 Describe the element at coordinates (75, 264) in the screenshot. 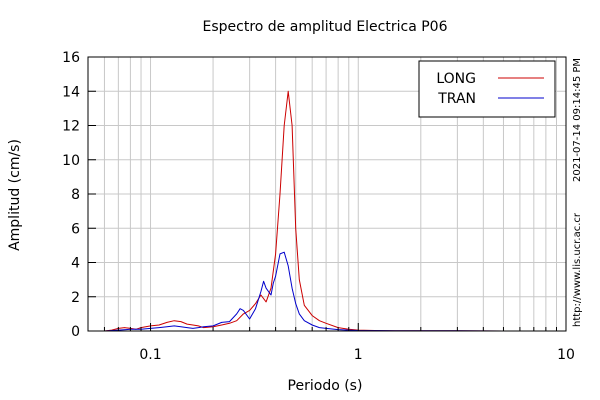

I see `y-tick-label: 4` at that location.